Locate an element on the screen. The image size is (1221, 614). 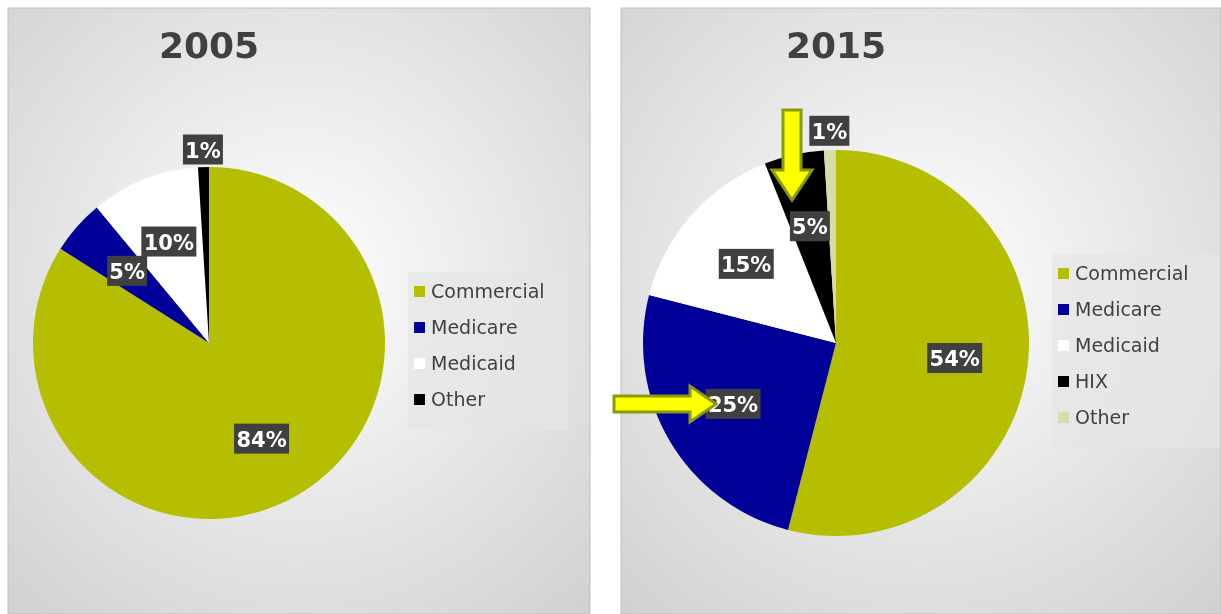
data-label: 84% is located at coordinates (261, 439).